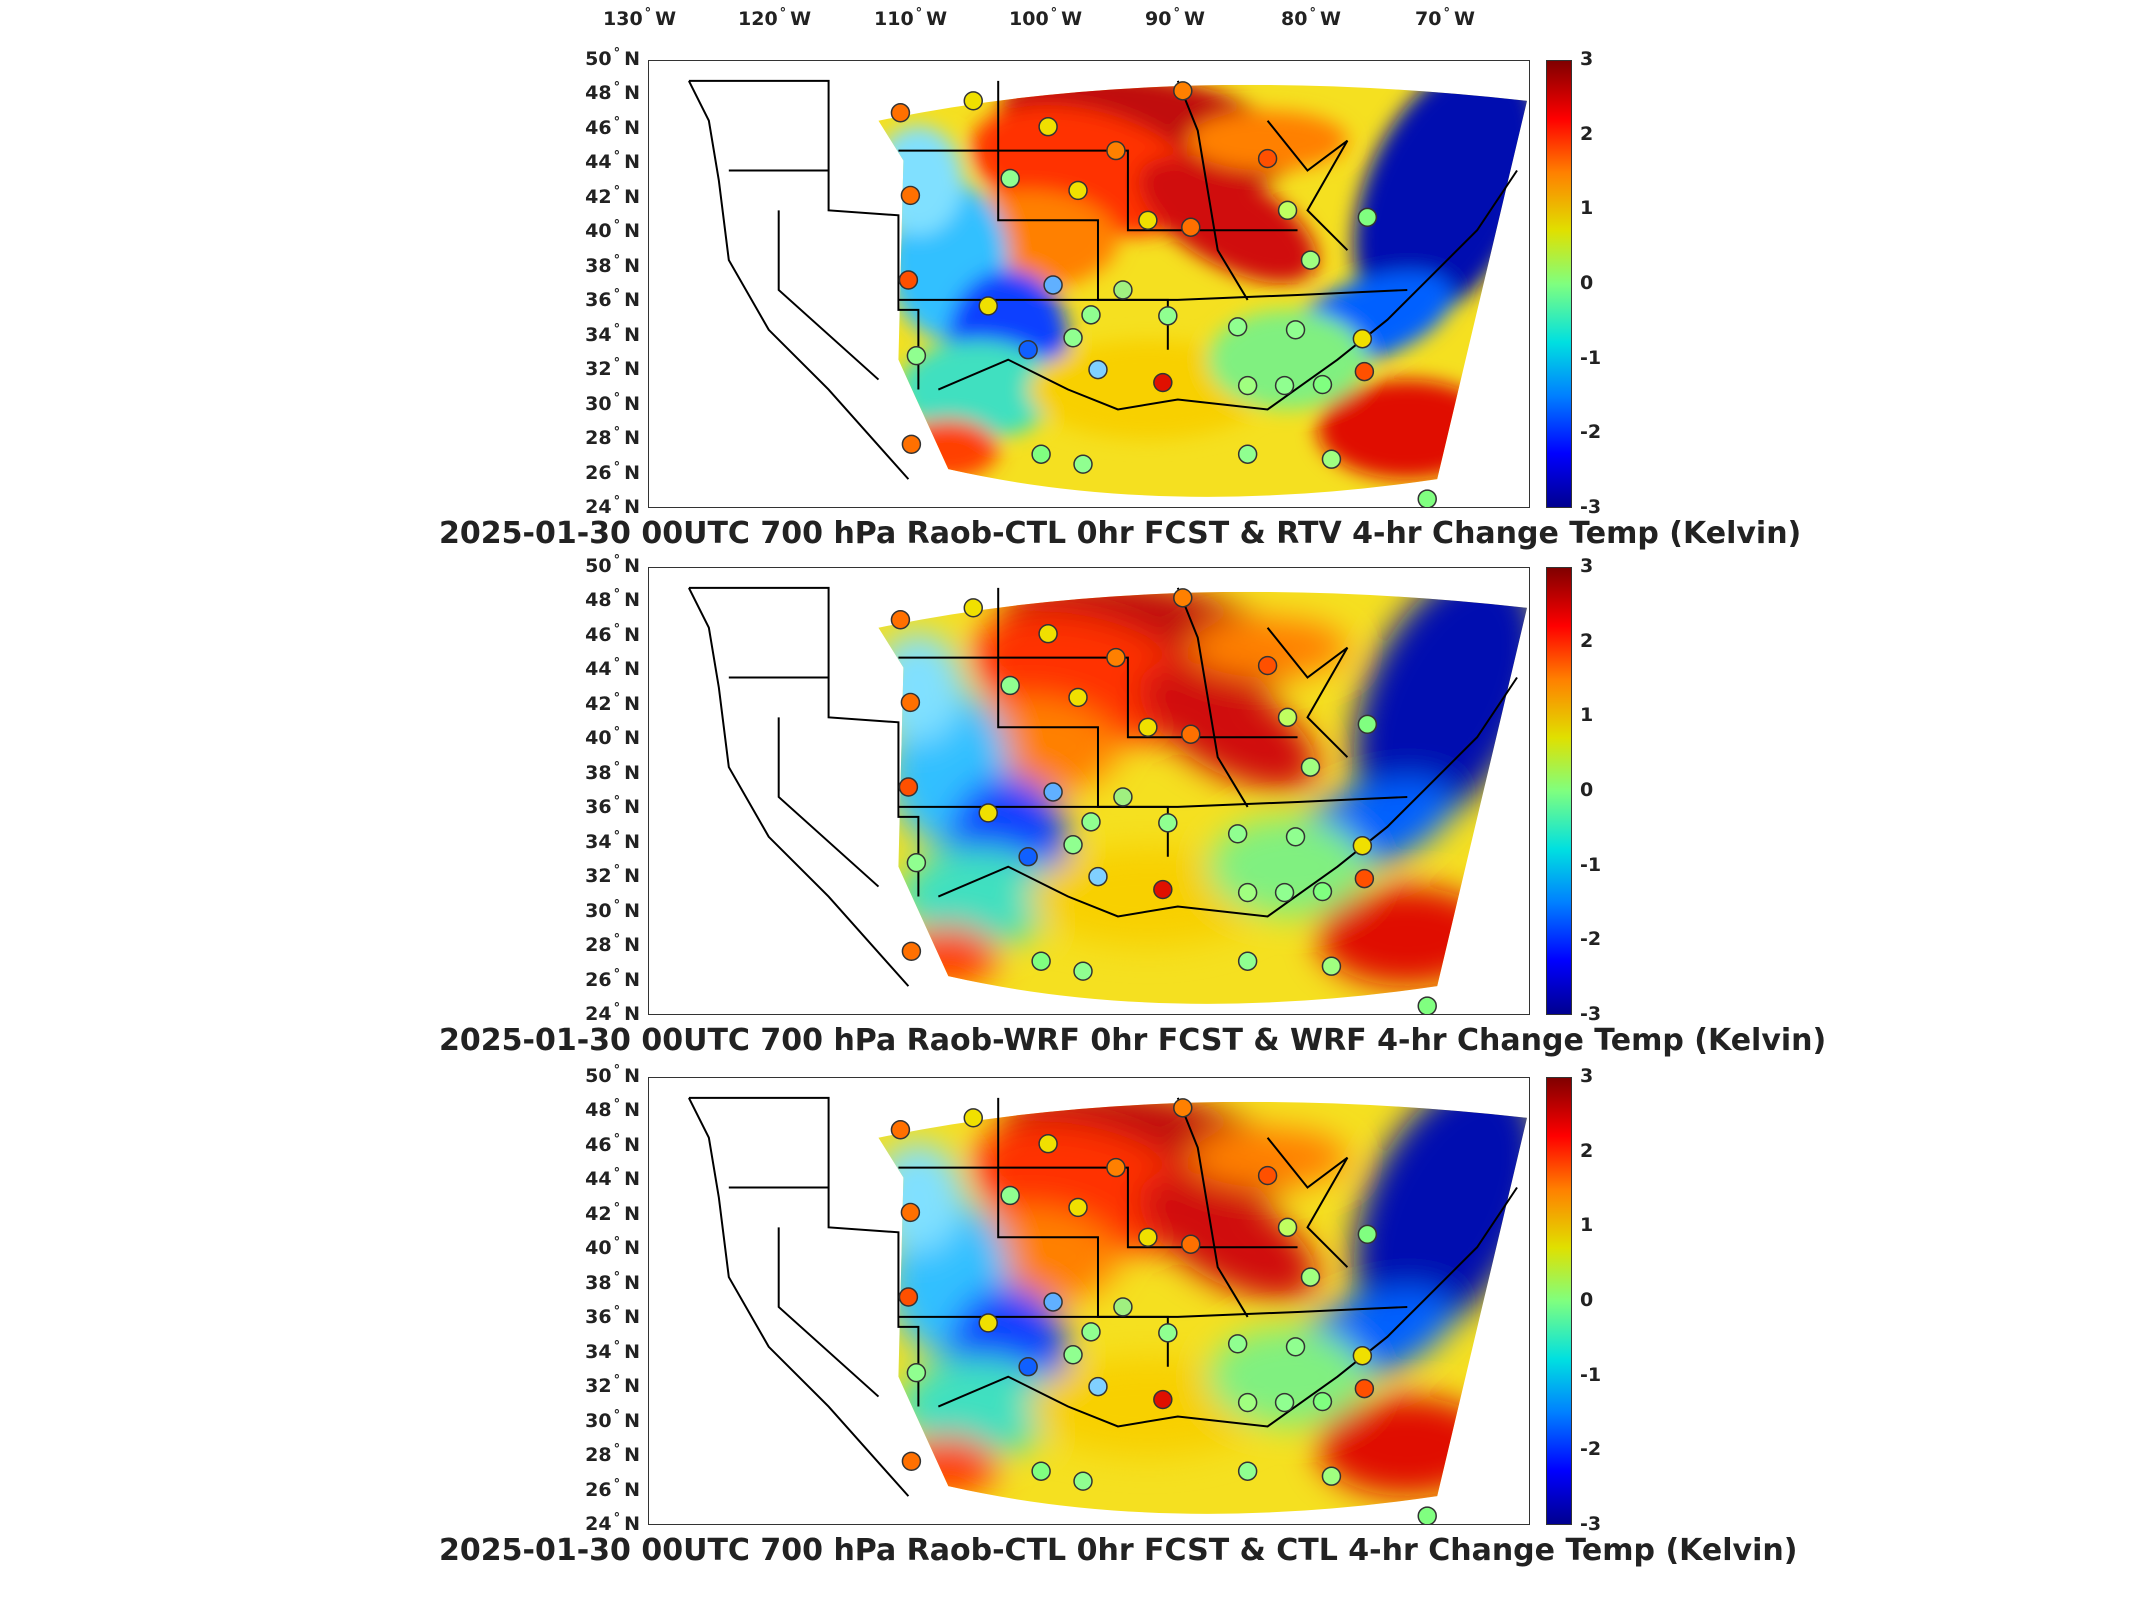 The height and width of the screenshot is (1600, 2133). I want to click on colorbar-tick-label: -2, so click(1591, 1449).